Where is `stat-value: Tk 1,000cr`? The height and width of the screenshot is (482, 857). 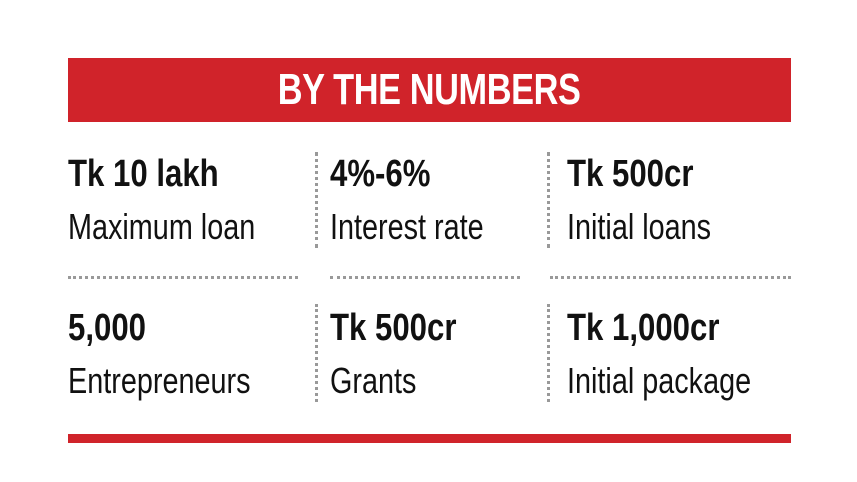 stat-value: Tk 1,000cr is located at coordinates (643, 328).